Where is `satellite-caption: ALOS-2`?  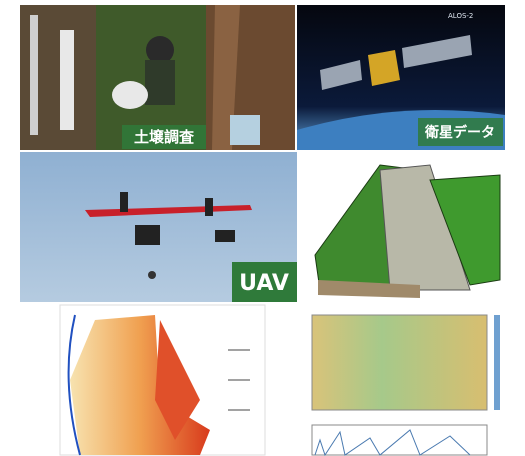
satellite-caption: ALOS-2 is located at coordinates (460, 16).